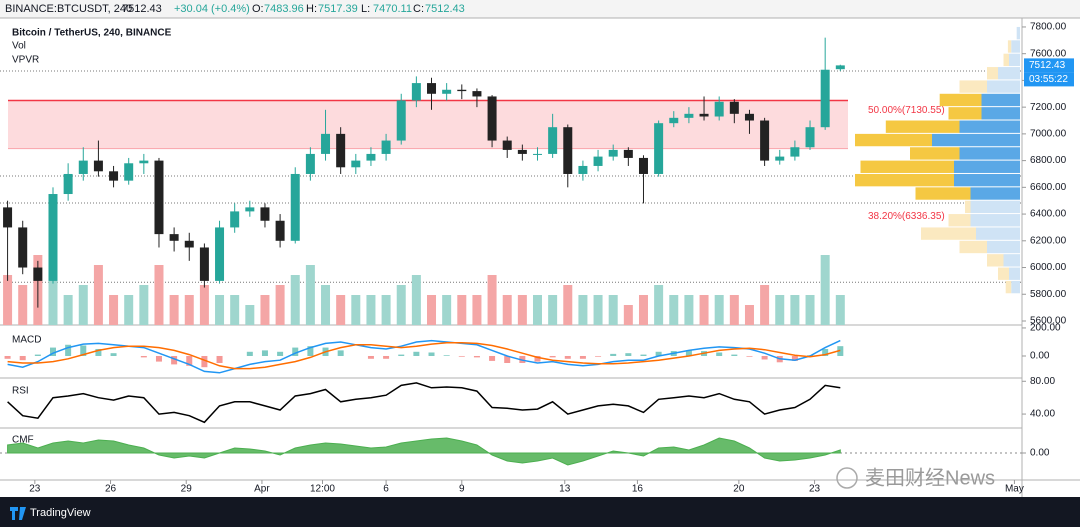 This screenshot has height=527, width=1080. I want to click on pane-label: RSI, so click(20, 391).